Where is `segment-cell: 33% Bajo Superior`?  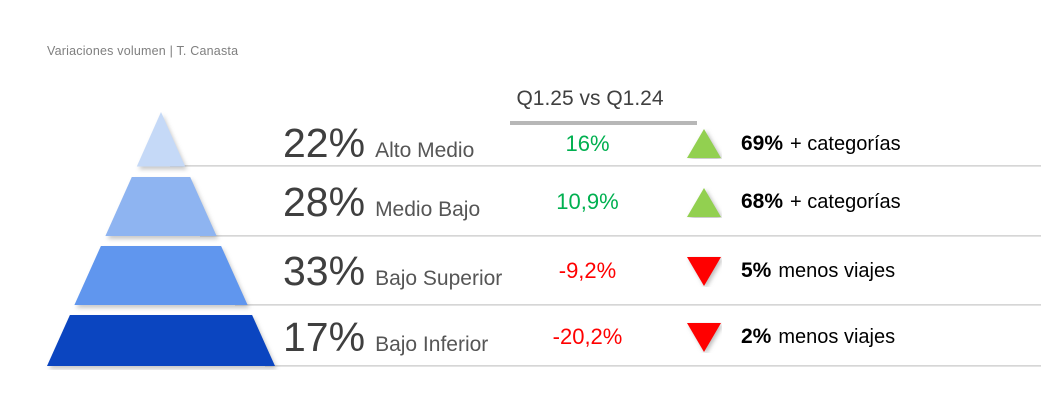 segment-cell: 33% Bajo Superior is located at coordinates (393, 270).